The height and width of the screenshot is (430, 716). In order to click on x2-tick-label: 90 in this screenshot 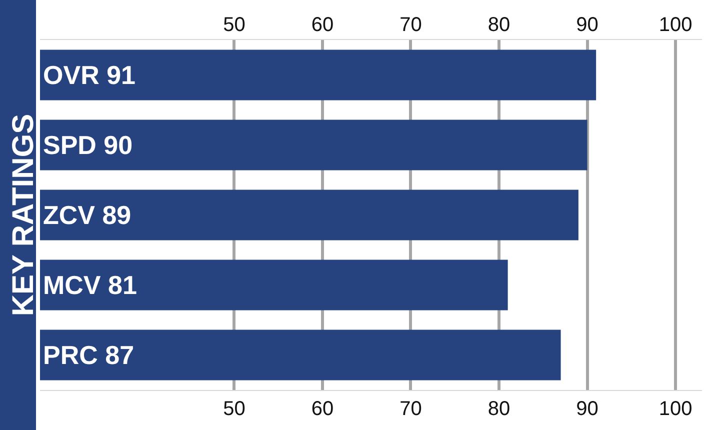, I will do `click(587, 409)`.